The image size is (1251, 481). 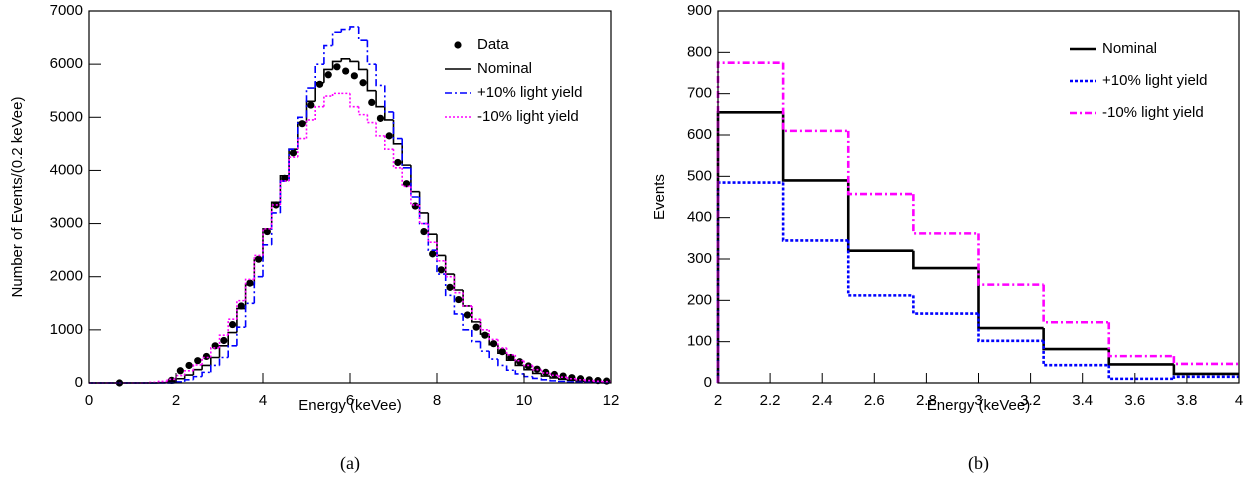 I want to click on legend-label: Nominal, so click(x=504, y=68).